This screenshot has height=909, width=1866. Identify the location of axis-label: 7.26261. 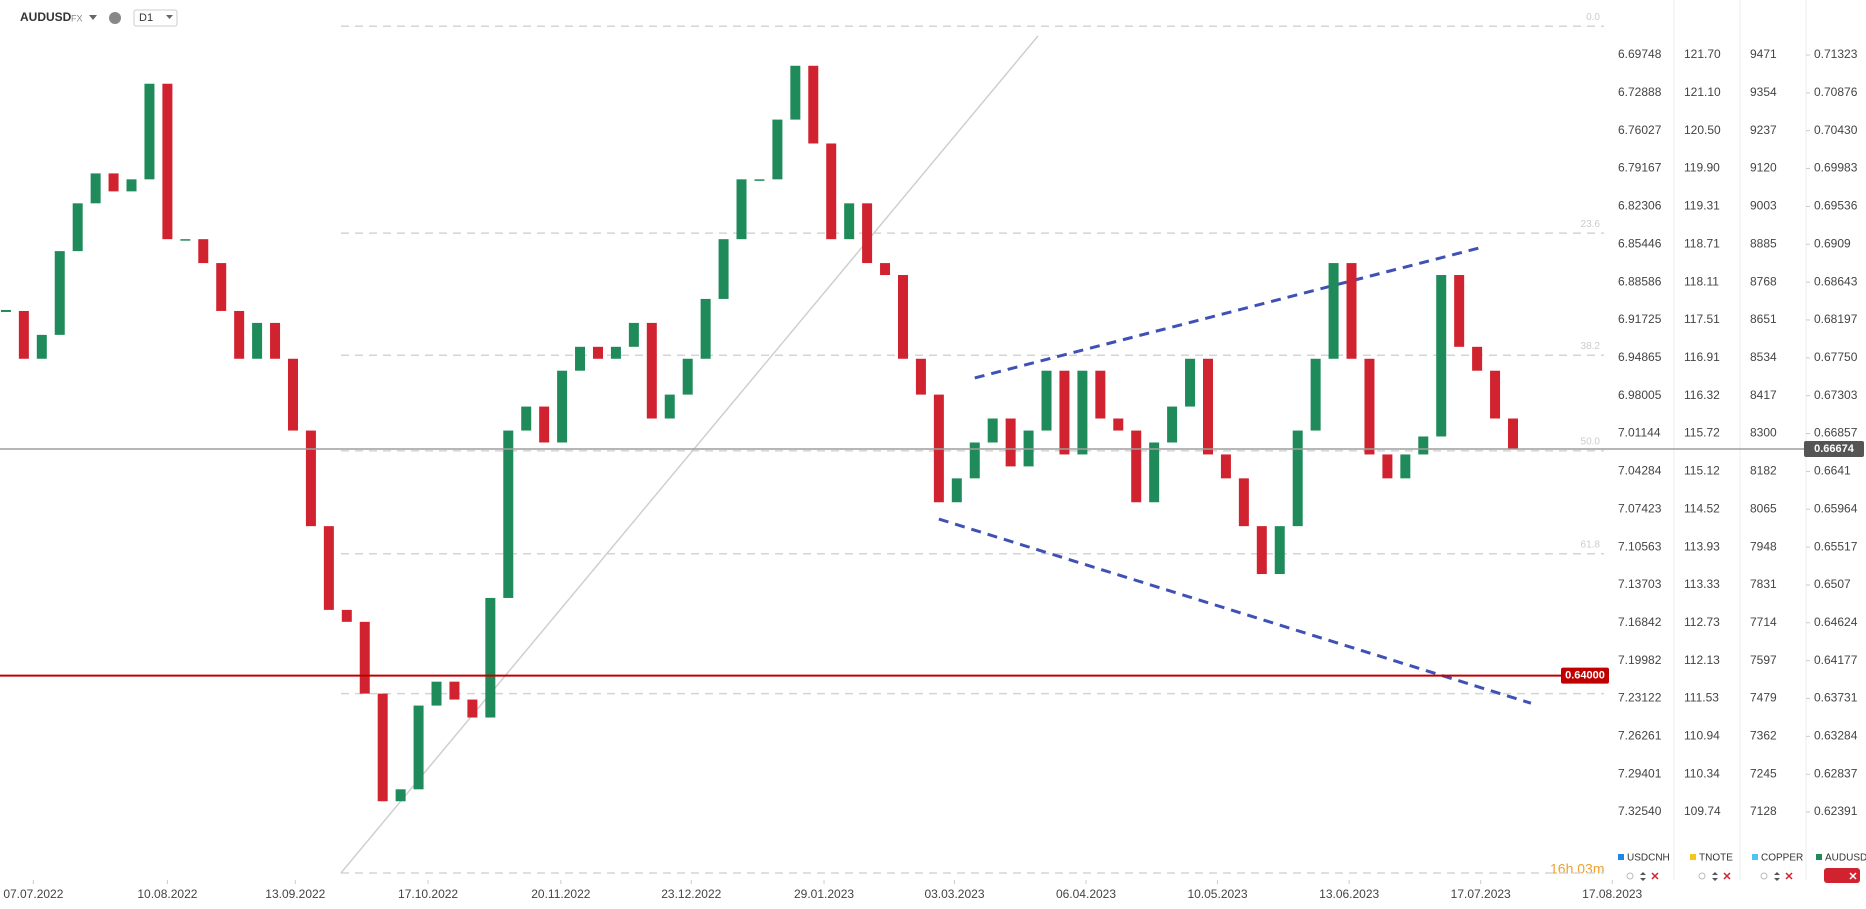
(1640, 736).